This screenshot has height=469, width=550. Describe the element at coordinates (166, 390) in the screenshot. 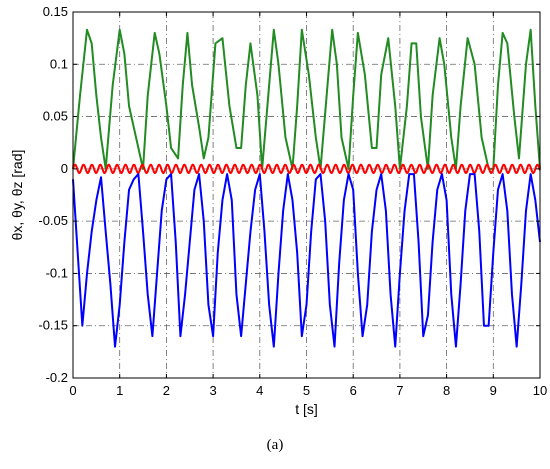

I see `x-tick-label: 2` at that location.